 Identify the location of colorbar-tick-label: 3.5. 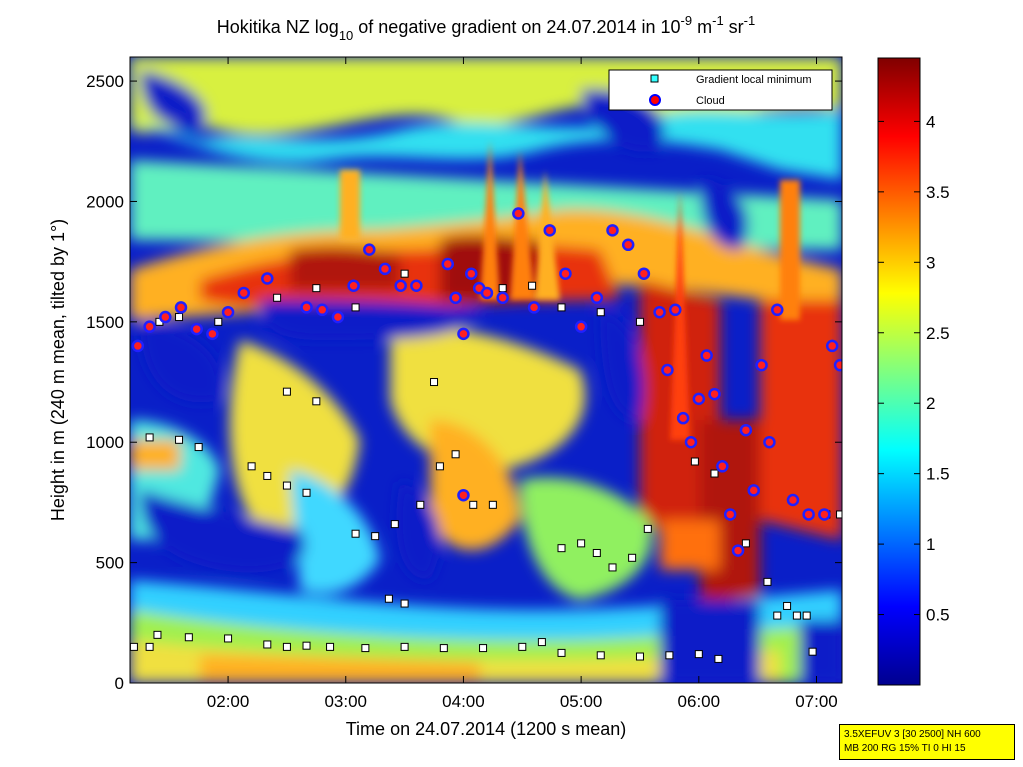
(938, 192).